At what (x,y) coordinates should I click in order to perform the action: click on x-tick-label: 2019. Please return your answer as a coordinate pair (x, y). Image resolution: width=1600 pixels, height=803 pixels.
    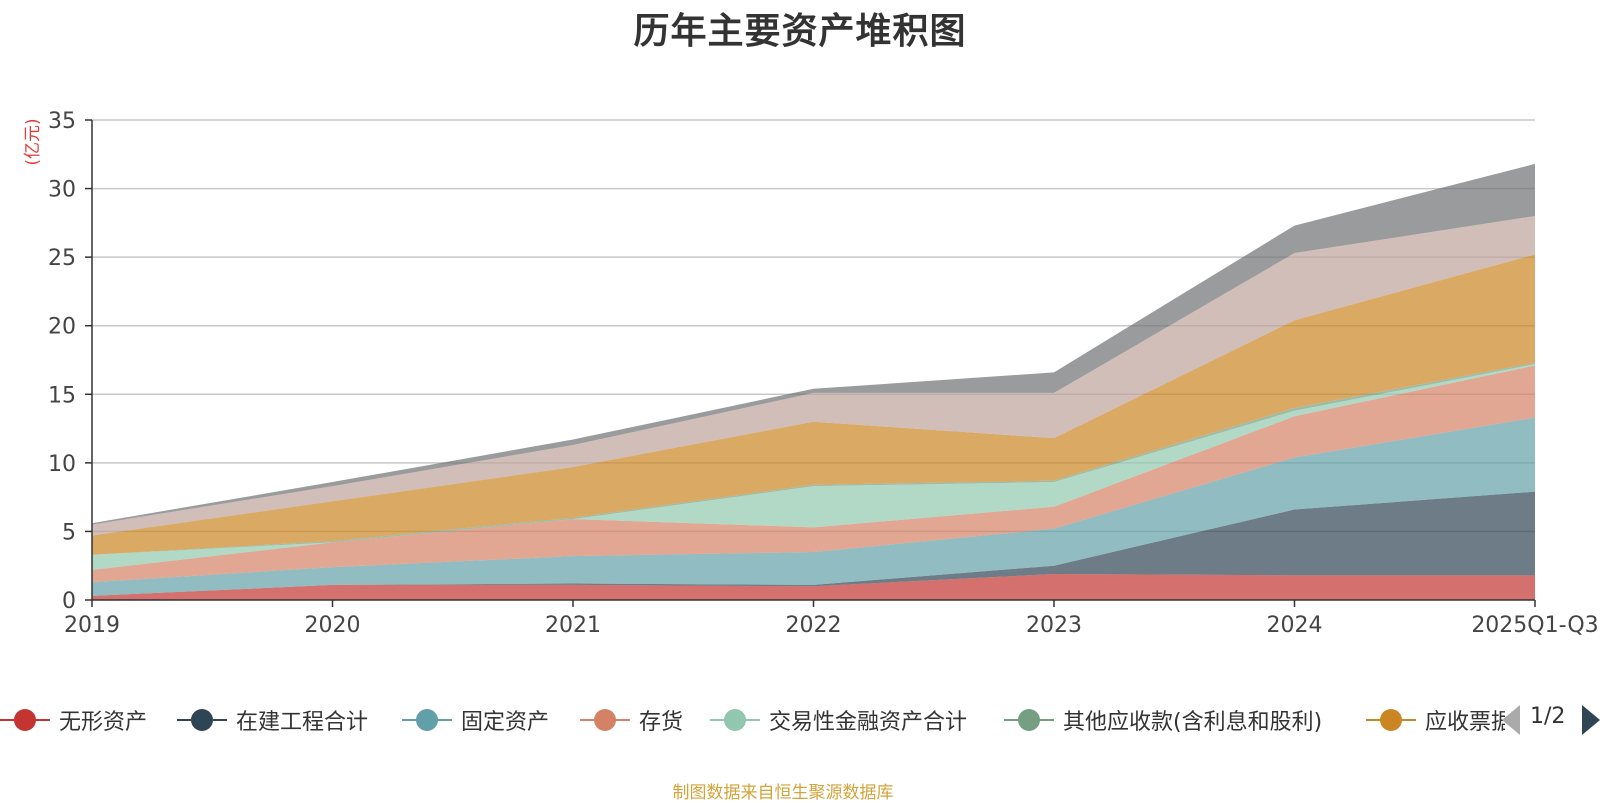
    Looking at the image, I should click on (92, 625).